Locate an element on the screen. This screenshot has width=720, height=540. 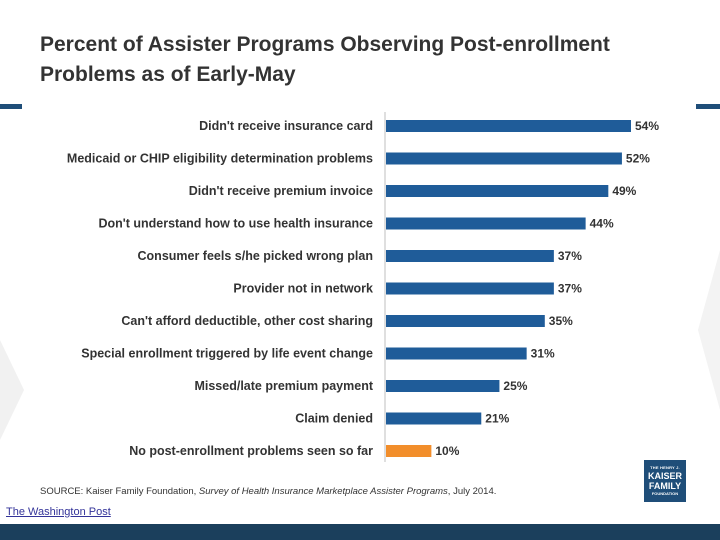
value-label: 54% is located at coordinates (647, 126).